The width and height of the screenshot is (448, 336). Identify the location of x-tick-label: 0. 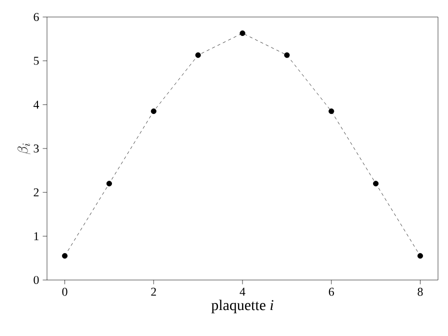
(65, 292).